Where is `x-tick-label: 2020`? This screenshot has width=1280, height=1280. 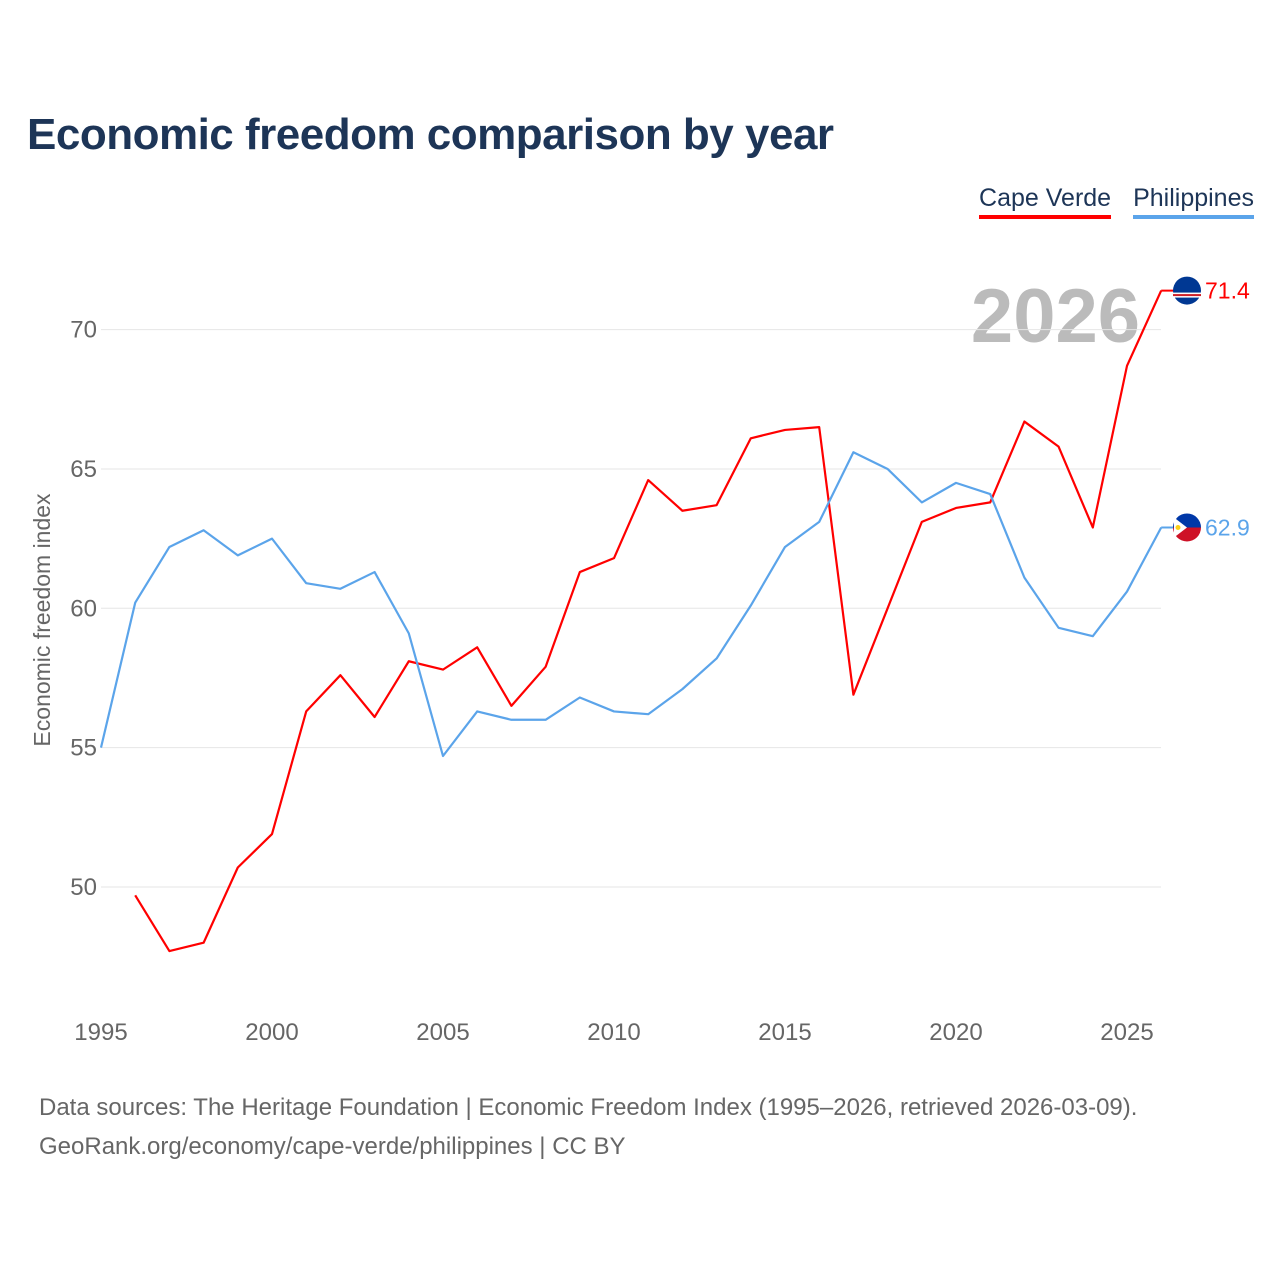
x-tick-label: 2020 is located at coordinates (955, 1032).